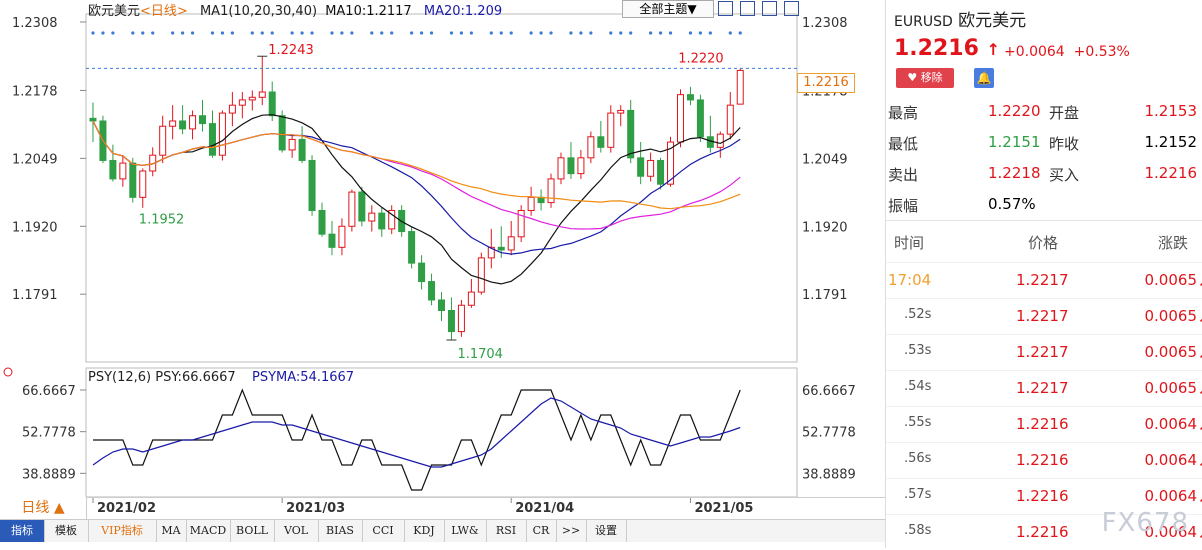  Describe the element at coordinates (164, 11) in the screenshot. I see `period-link: <日线>` at that location.